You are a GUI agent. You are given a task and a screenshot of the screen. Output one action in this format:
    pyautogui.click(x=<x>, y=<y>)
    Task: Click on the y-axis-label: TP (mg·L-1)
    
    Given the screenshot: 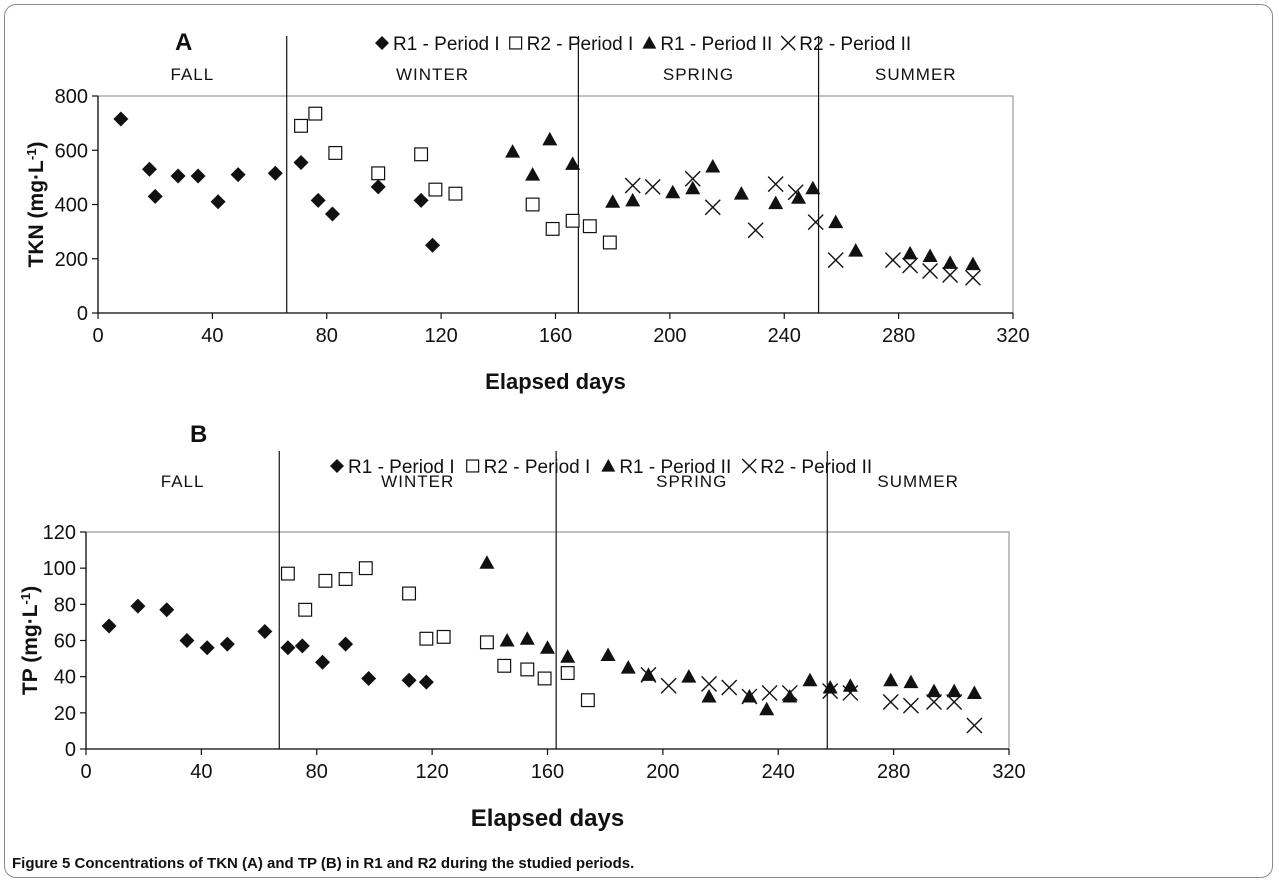 What is the action you would take?
    pyautogui.click(x=30, y=640)
    